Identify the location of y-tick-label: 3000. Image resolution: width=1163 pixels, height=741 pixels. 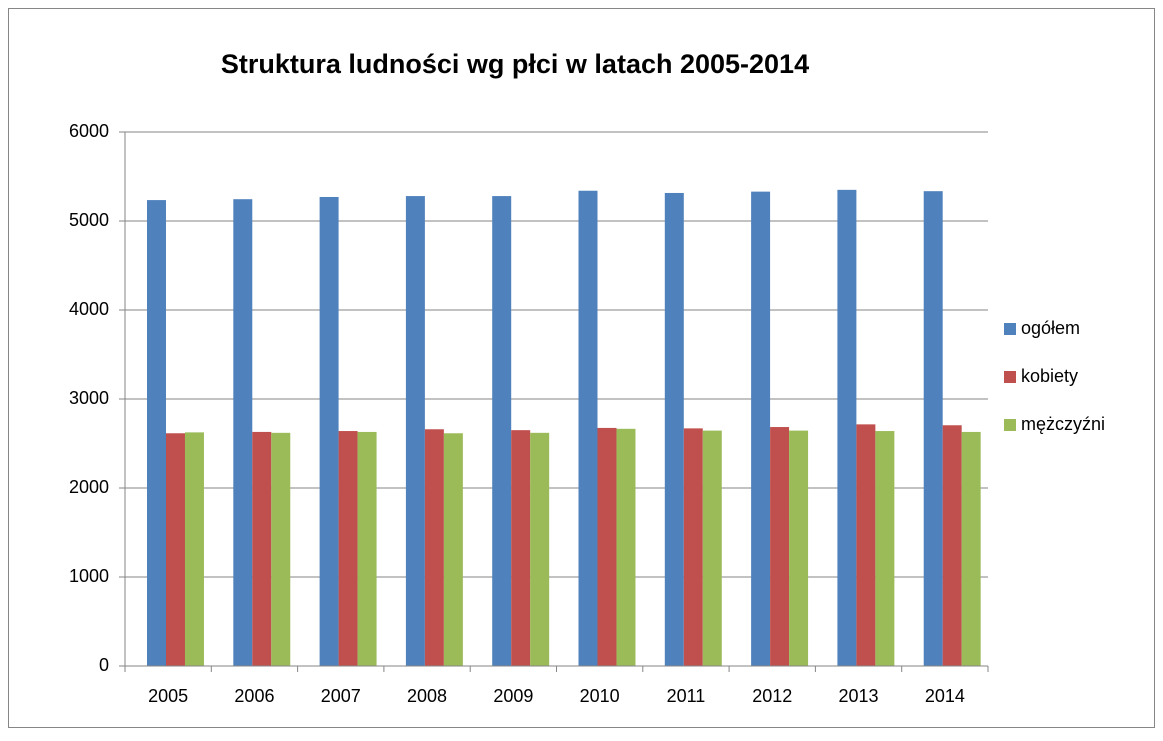
(89, 398).